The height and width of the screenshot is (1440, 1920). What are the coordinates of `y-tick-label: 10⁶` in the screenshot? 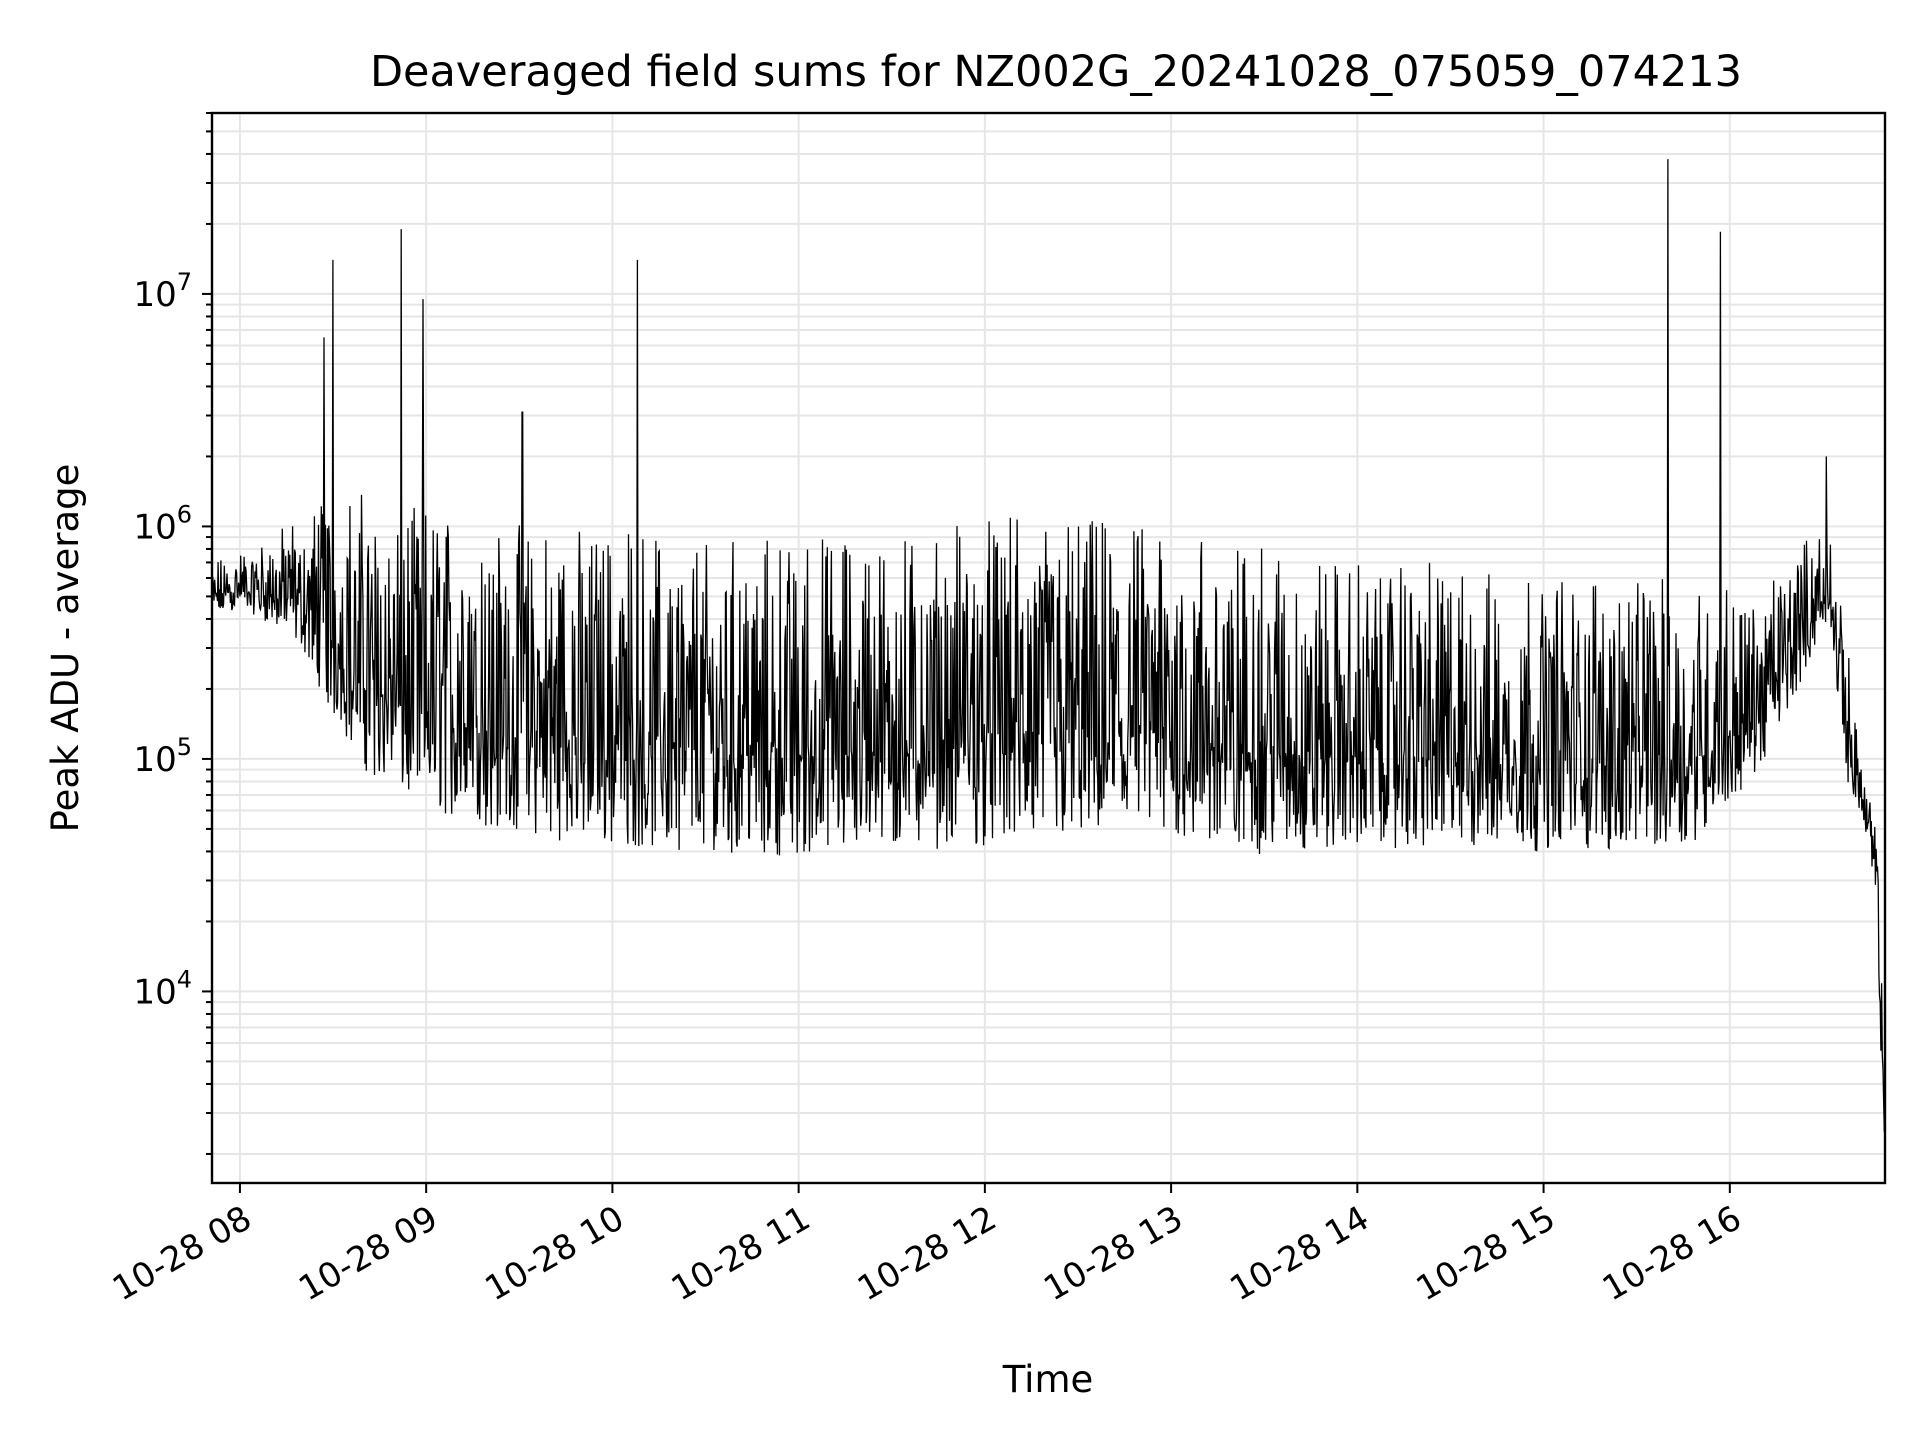 It's located at (162, 523).